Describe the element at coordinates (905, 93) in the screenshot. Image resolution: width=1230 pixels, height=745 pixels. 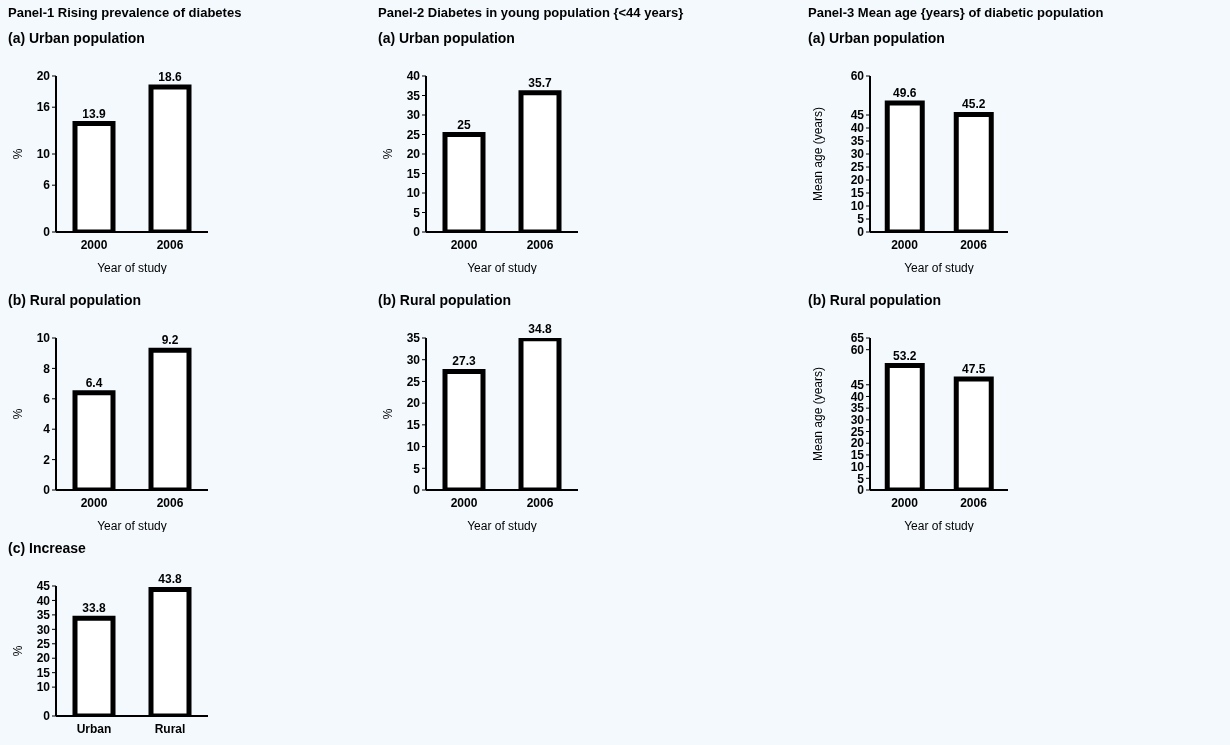
I see `data-label: 49.6` at that location.